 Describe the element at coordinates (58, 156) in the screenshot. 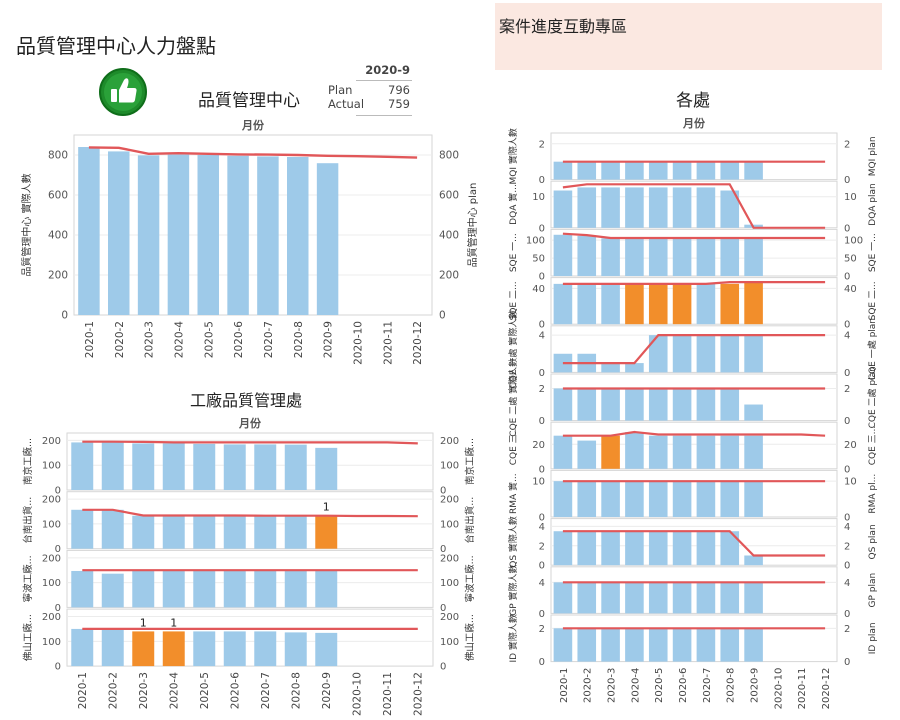

I see `y-tick-label: 800` at that location.